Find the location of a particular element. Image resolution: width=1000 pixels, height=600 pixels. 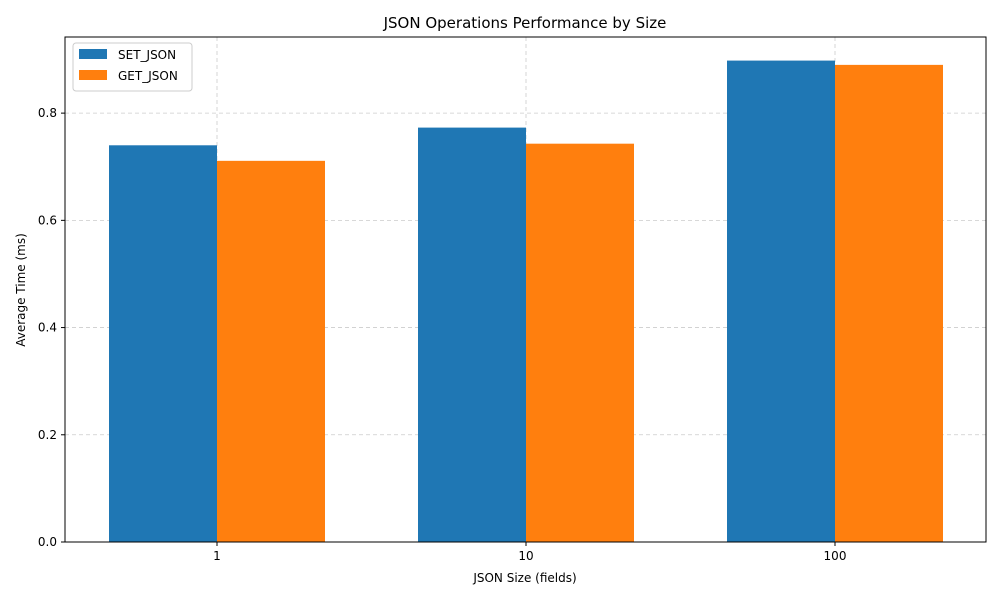

x-tick-label: 1 is located at coordinates (217, 556).